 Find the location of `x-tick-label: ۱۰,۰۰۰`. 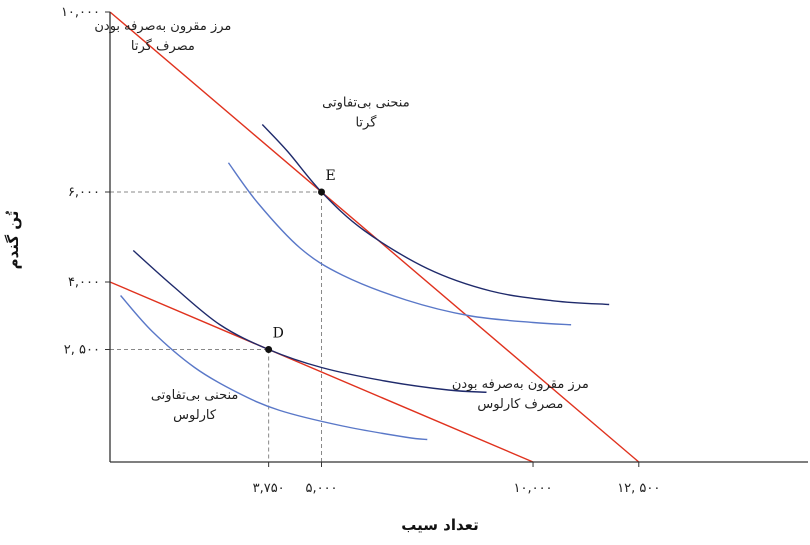

x-tick-label: ۱۰,۰۰۰ is located at coordinates (533, 488).